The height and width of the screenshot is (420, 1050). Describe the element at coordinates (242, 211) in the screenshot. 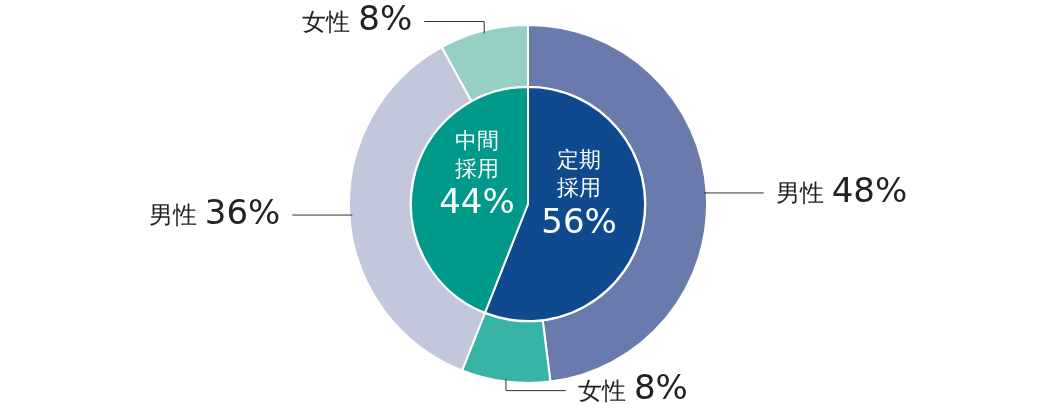

I see `data-label: 36%` at that location.